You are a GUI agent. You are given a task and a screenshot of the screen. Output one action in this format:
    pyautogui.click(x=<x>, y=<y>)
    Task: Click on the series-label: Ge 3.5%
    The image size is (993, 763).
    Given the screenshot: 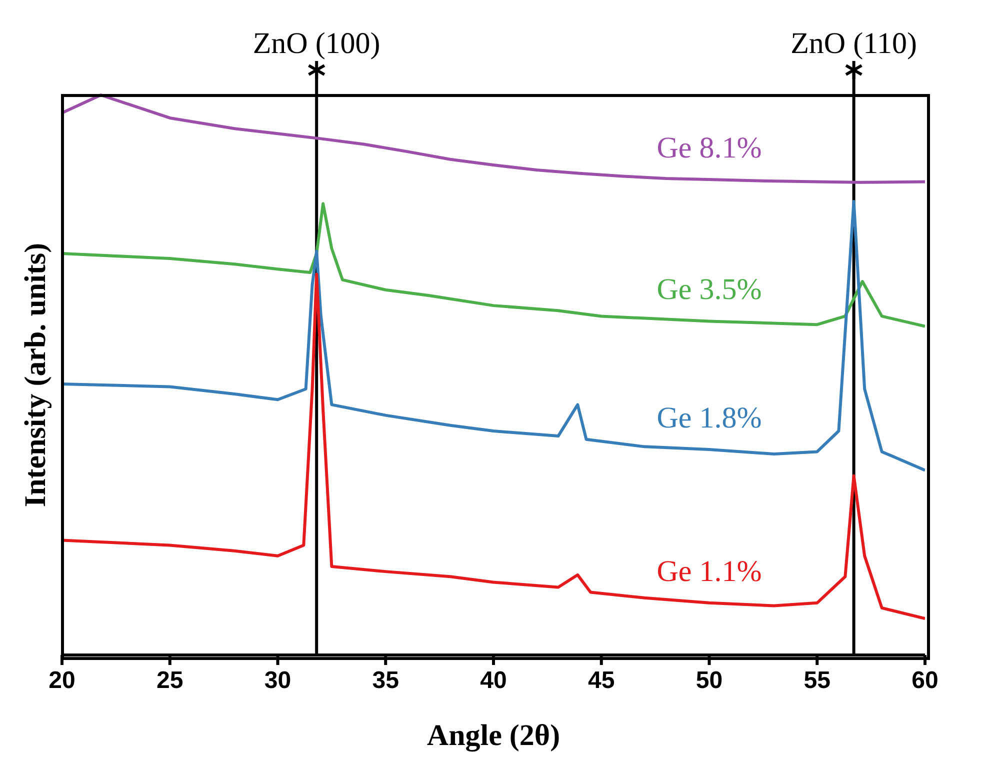 What is the action you would take?
    pyautogui.click(x=709, y=289)
    